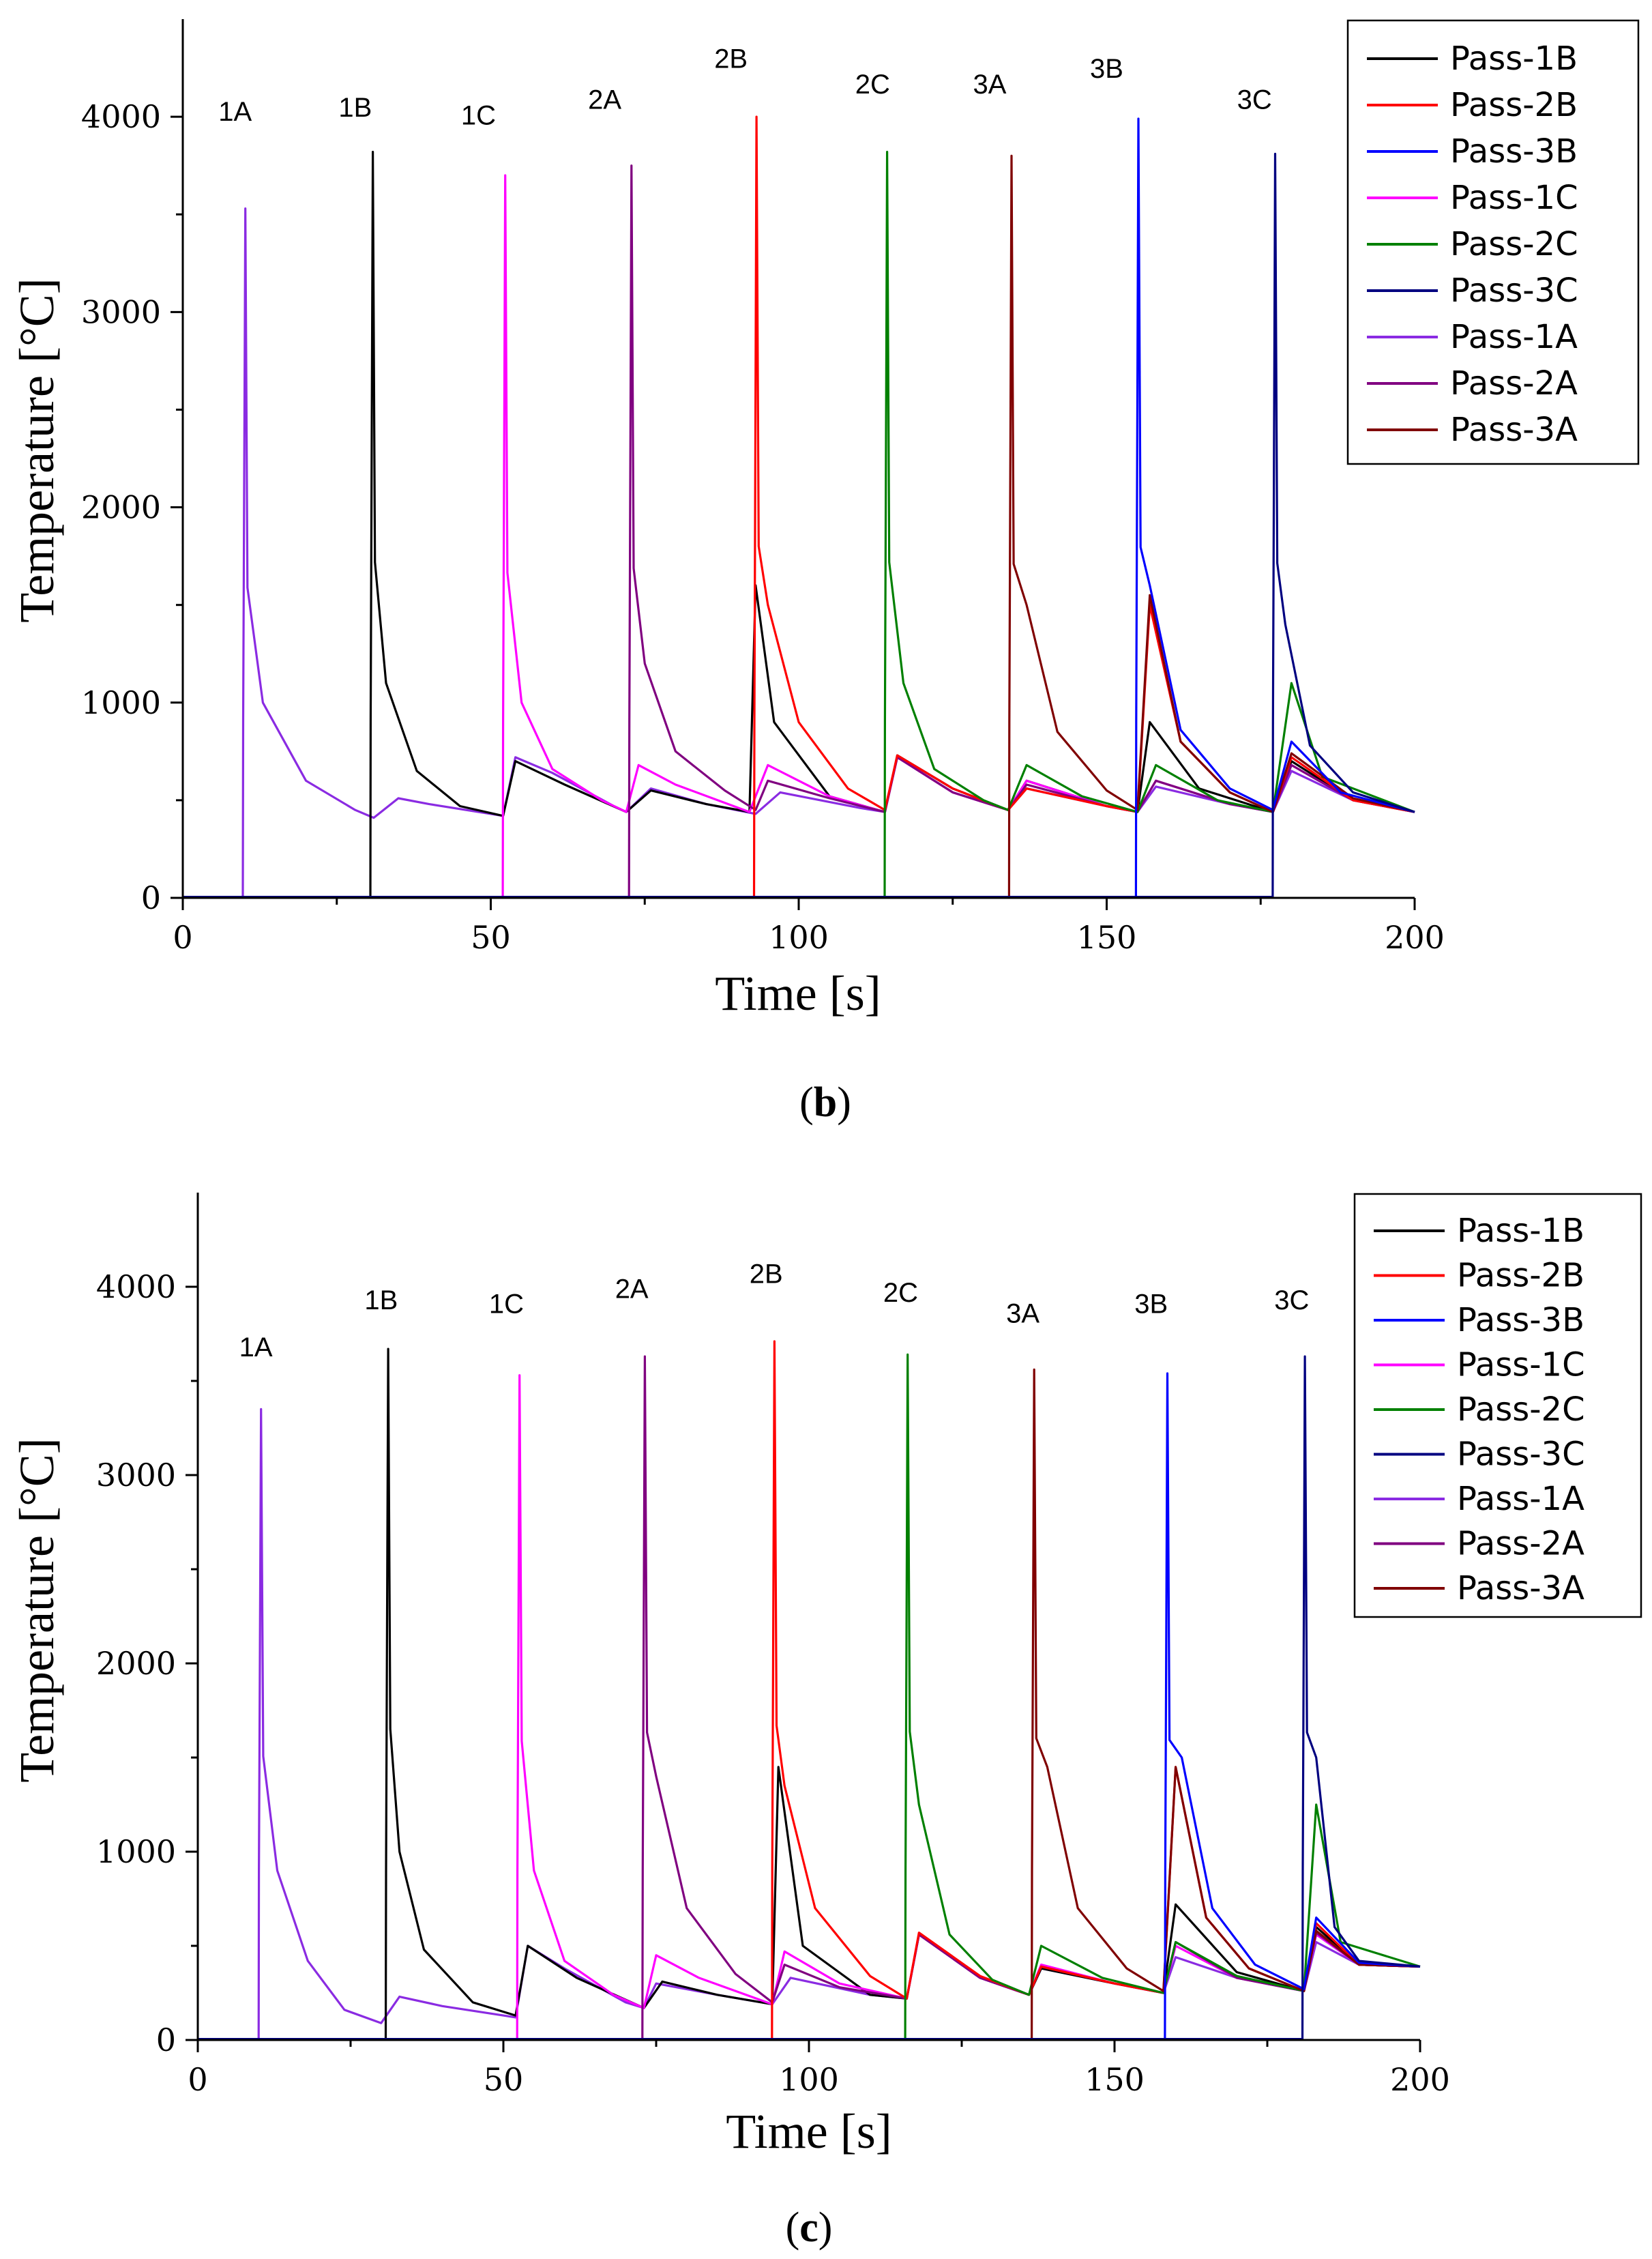 The height and width of the screenshot is (2259, 1652). I want to click on y-axis-title-b: Temperature [°C], so click(37, 450).